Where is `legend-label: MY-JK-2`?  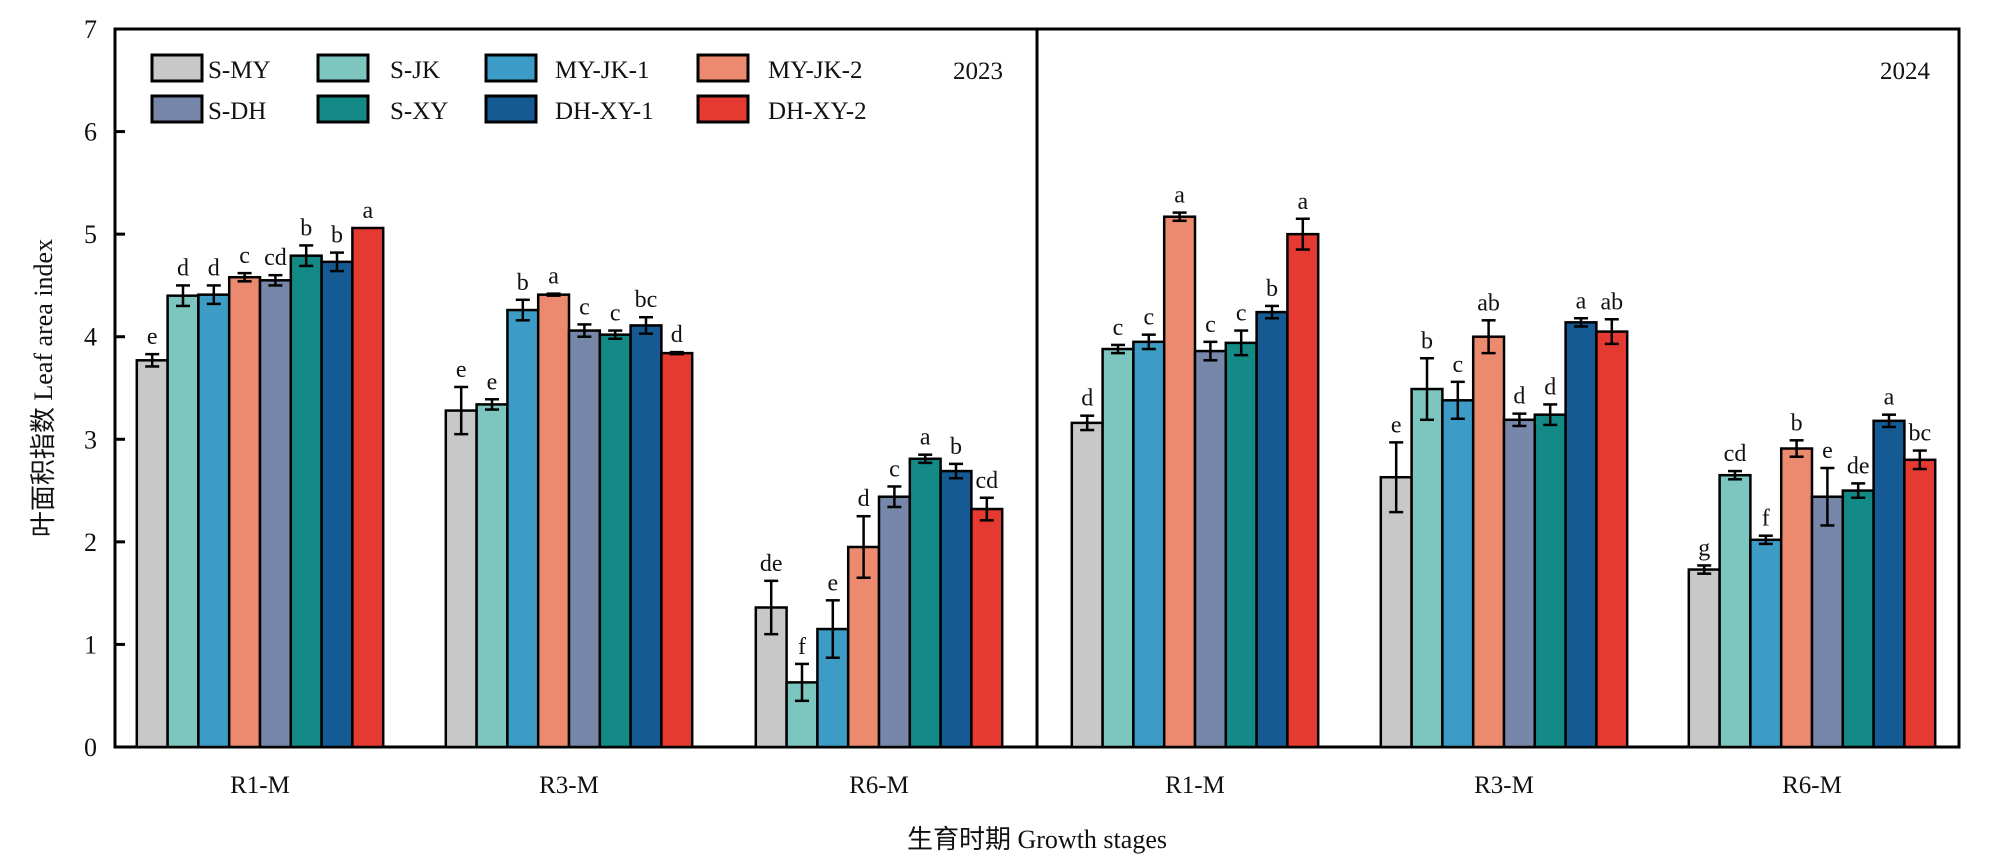 legend-label: MY-JK-2 is located at coordinates (815, 70).